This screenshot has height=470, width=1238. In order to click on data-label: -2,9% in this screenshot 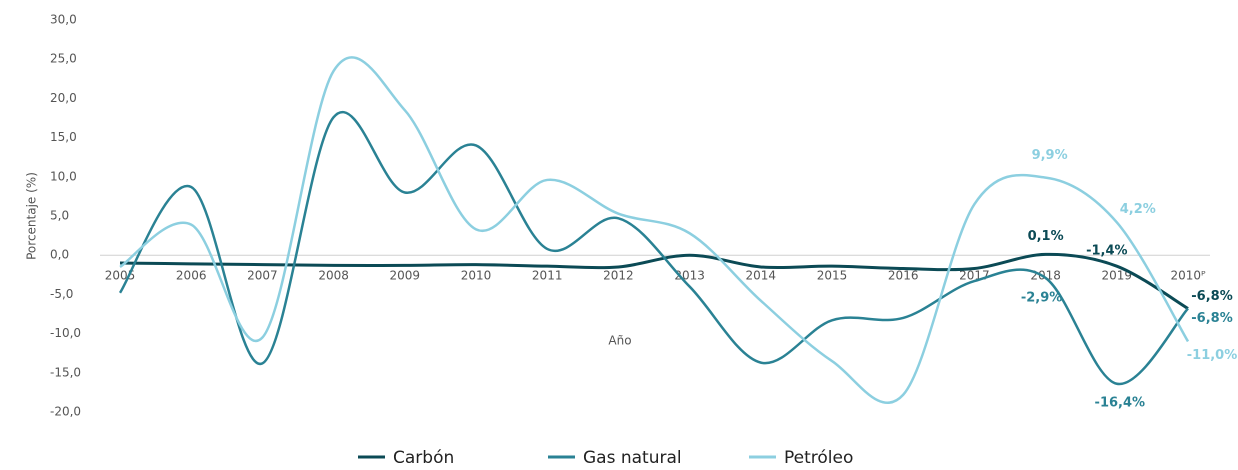, I will do `click(1041, 297)`.